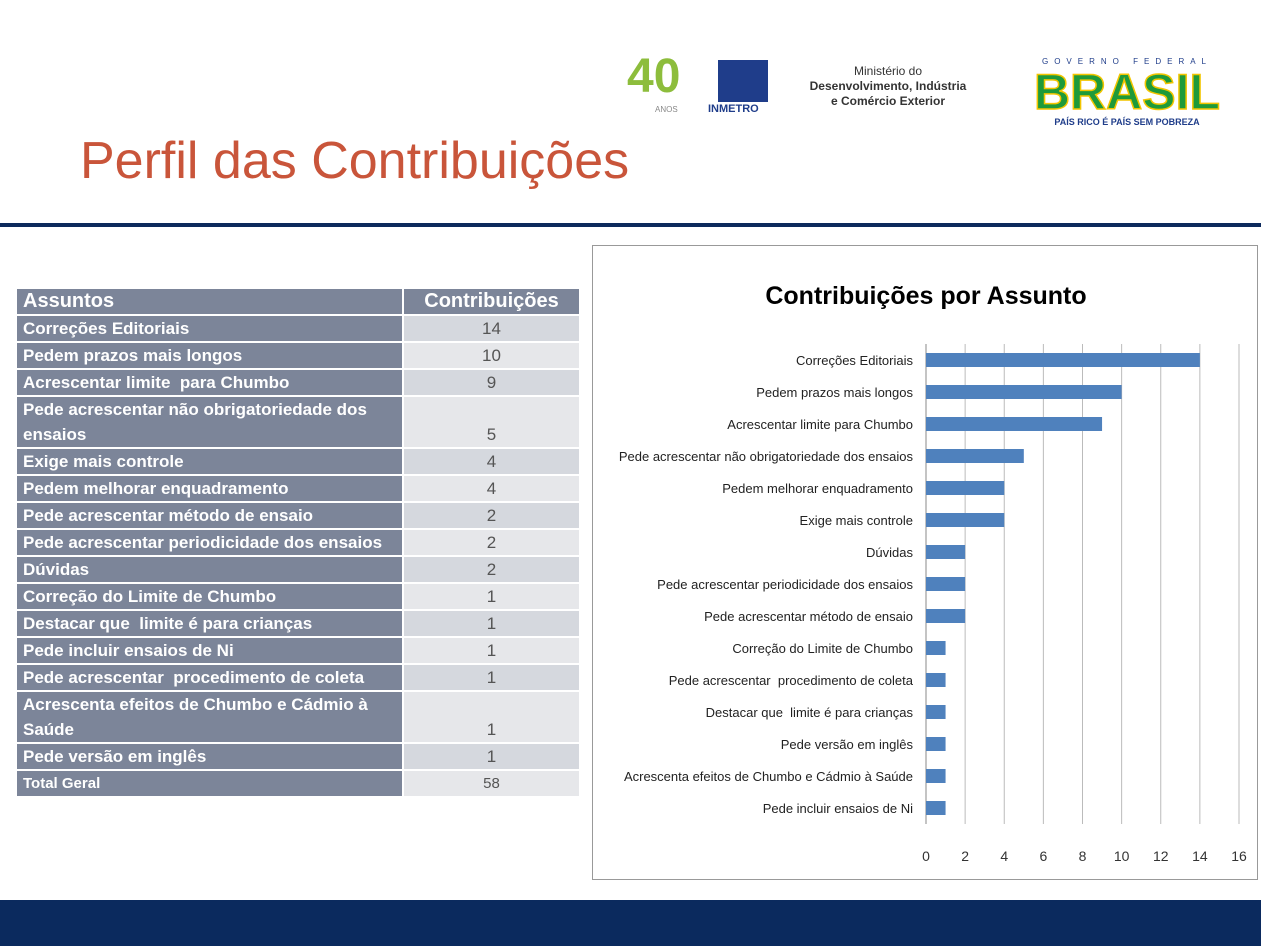 The width and height of the screenshot is (1261, 946). What do you see at coordinates (965, 856) in the screenshot?
I see `x-tick-label: 2` at bounding box center [965, 856].